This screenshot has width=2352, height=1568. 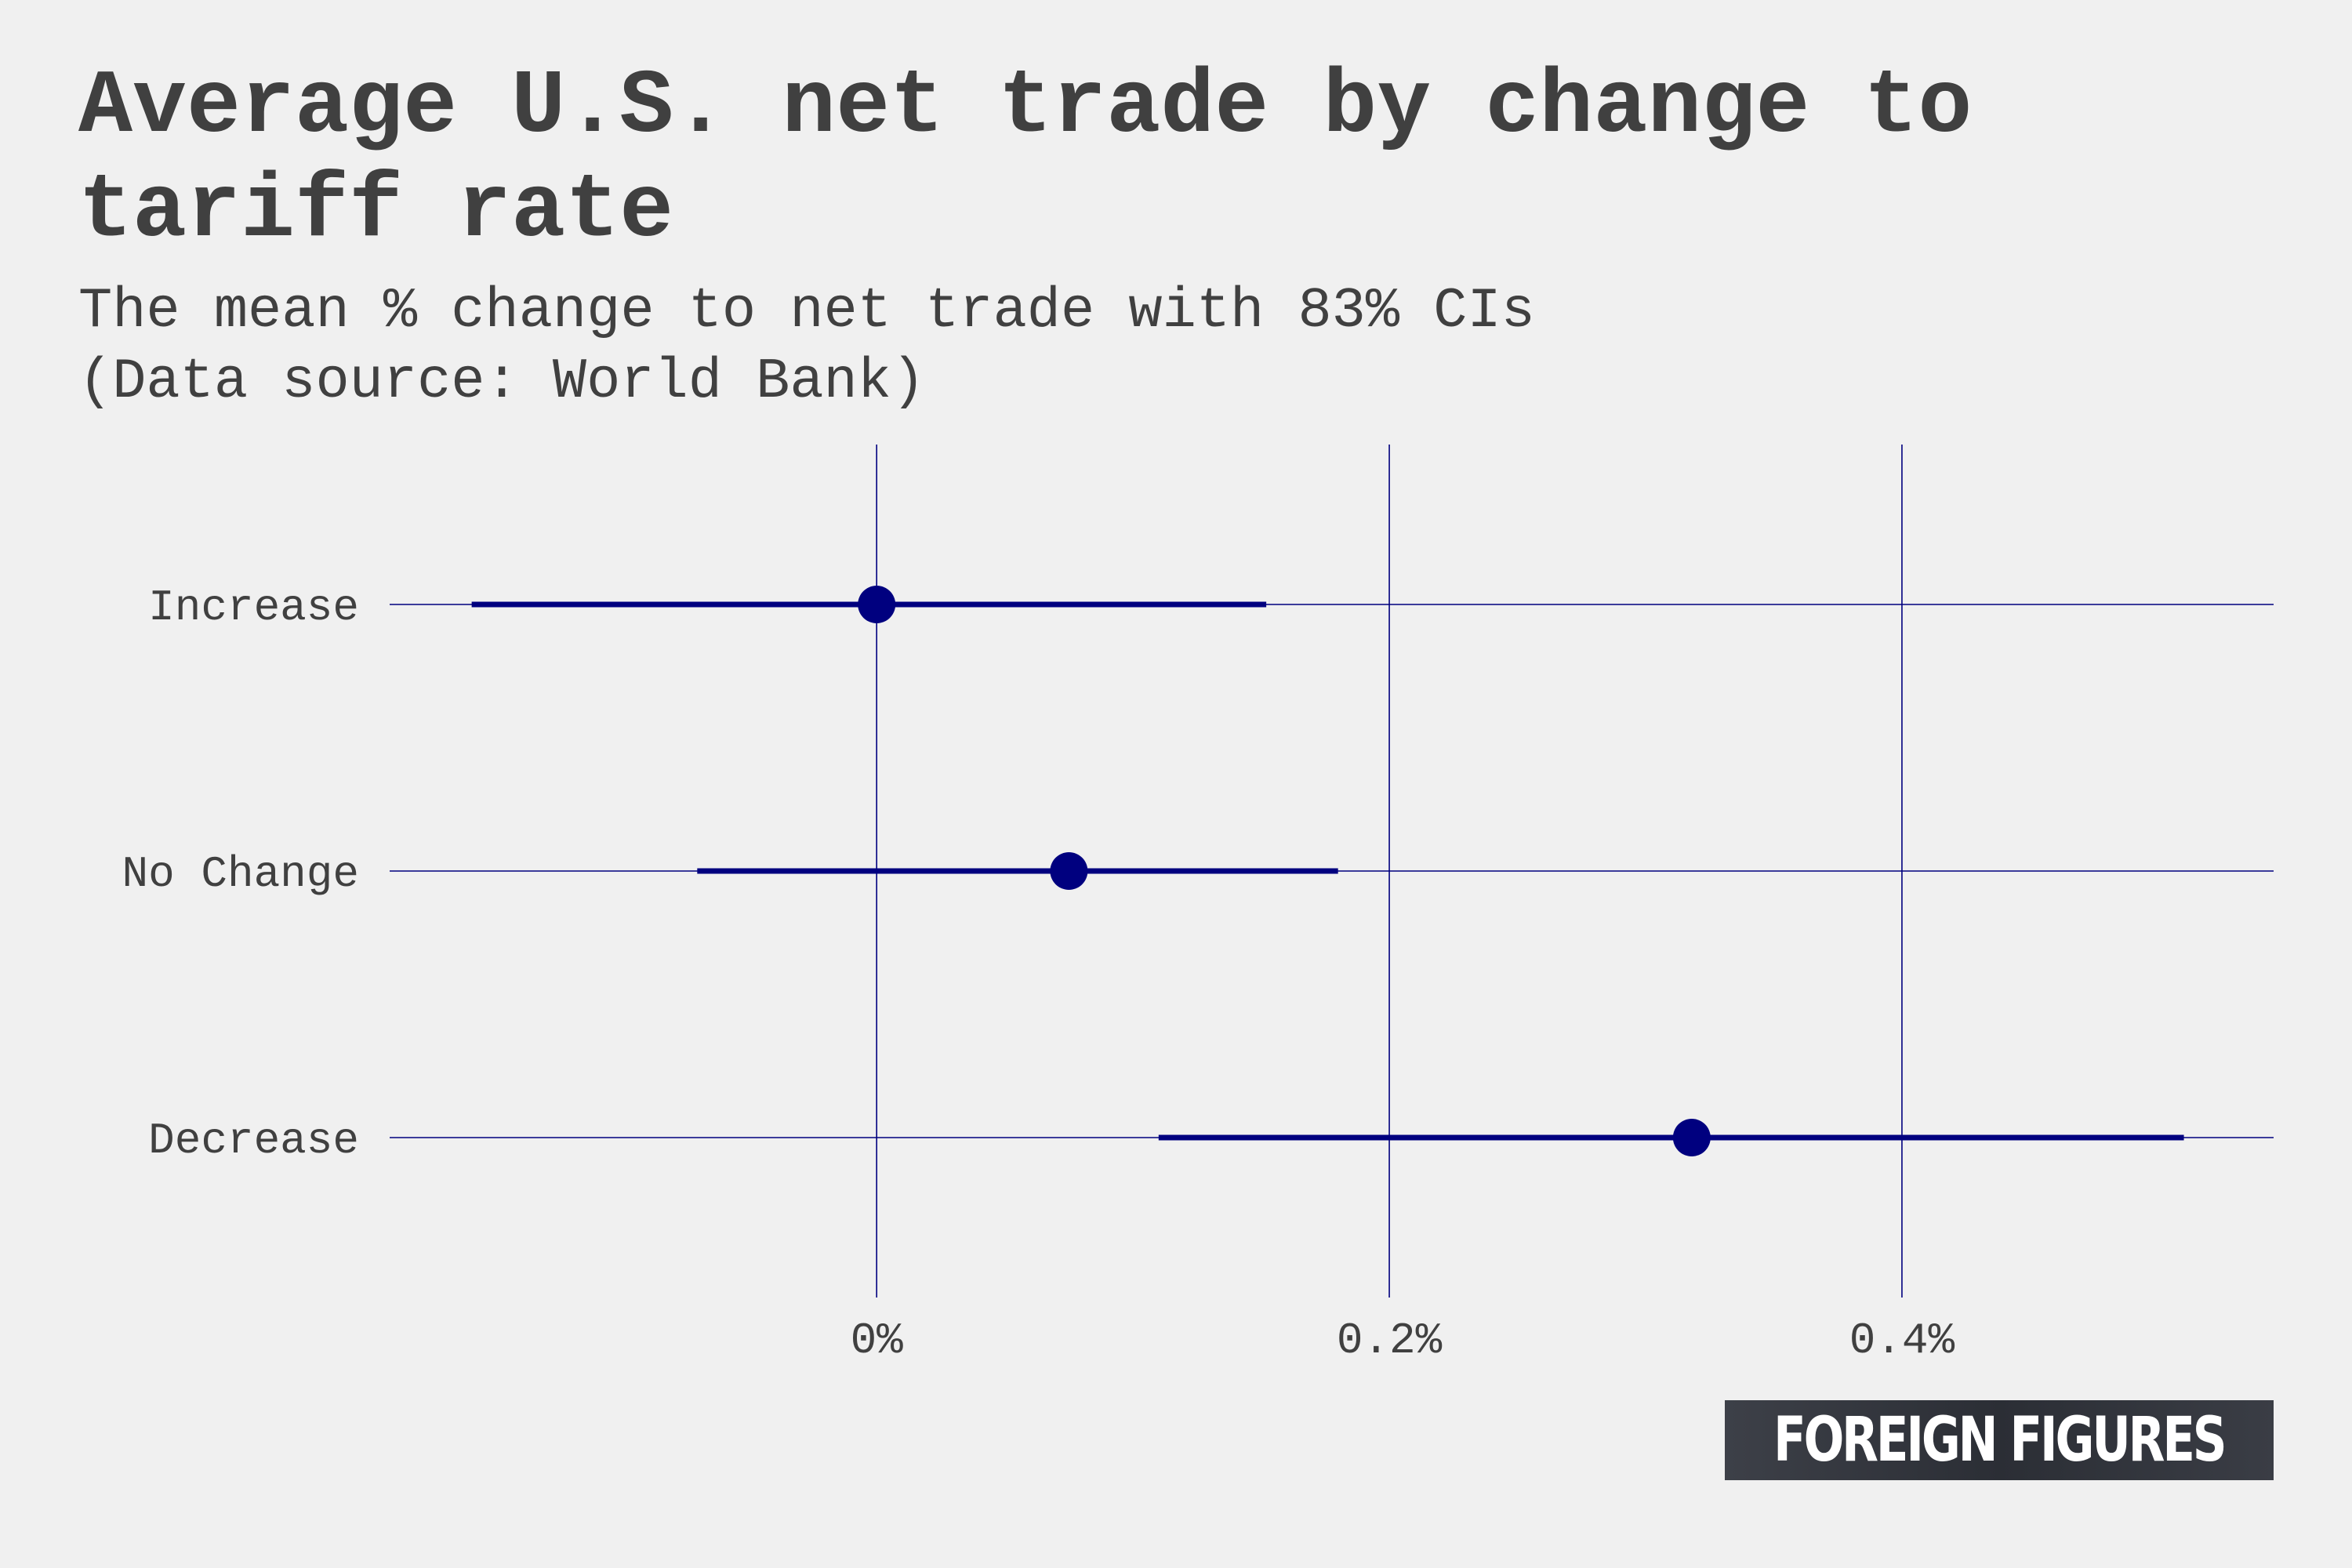 What do you see at coordinates (1902, 1341) in the screenshot?
I see `x-tick-label-2: 0.4%` at bounding box center [1902, 1341].